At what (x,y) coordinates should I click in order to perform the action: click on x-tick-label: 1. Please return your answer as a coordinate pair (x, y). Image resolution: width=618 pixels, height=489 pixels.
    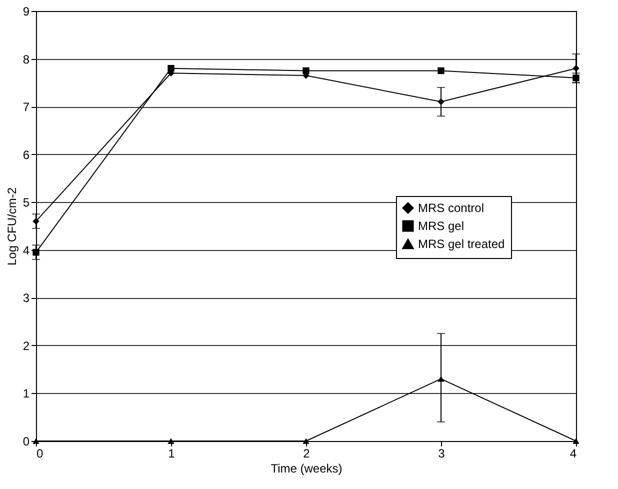
    Looking at the image, I should click on (172, 453).